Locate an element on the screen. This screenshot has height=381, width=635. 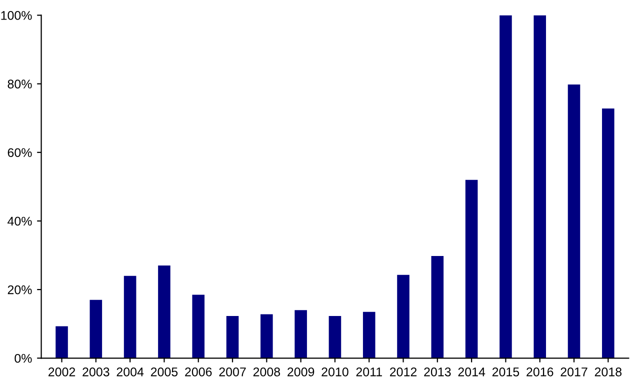
x-tick-label: 2011 is located at coordinates (369, 372).